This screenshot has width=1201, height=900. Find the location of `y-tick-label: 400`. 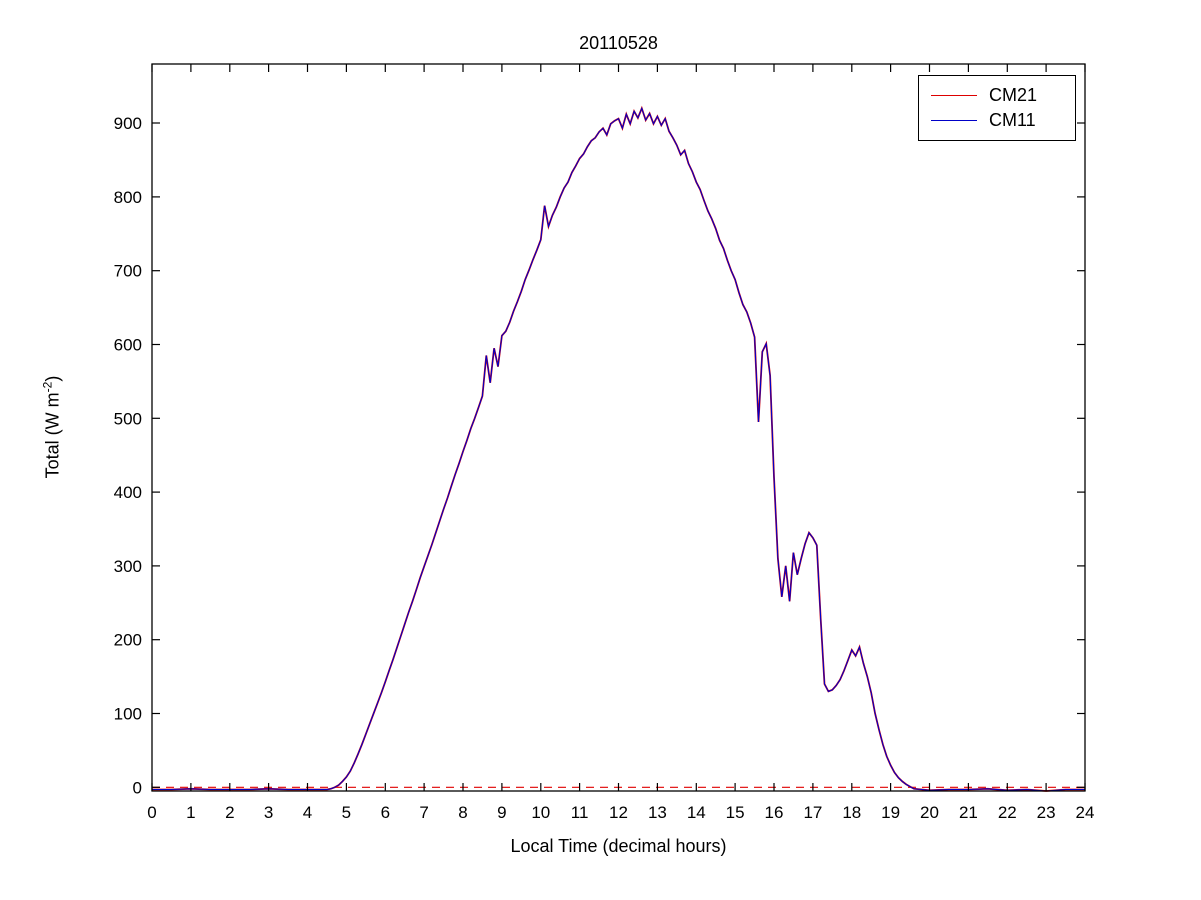

y-tick-label: 400 is located at coordinates (128, 492).